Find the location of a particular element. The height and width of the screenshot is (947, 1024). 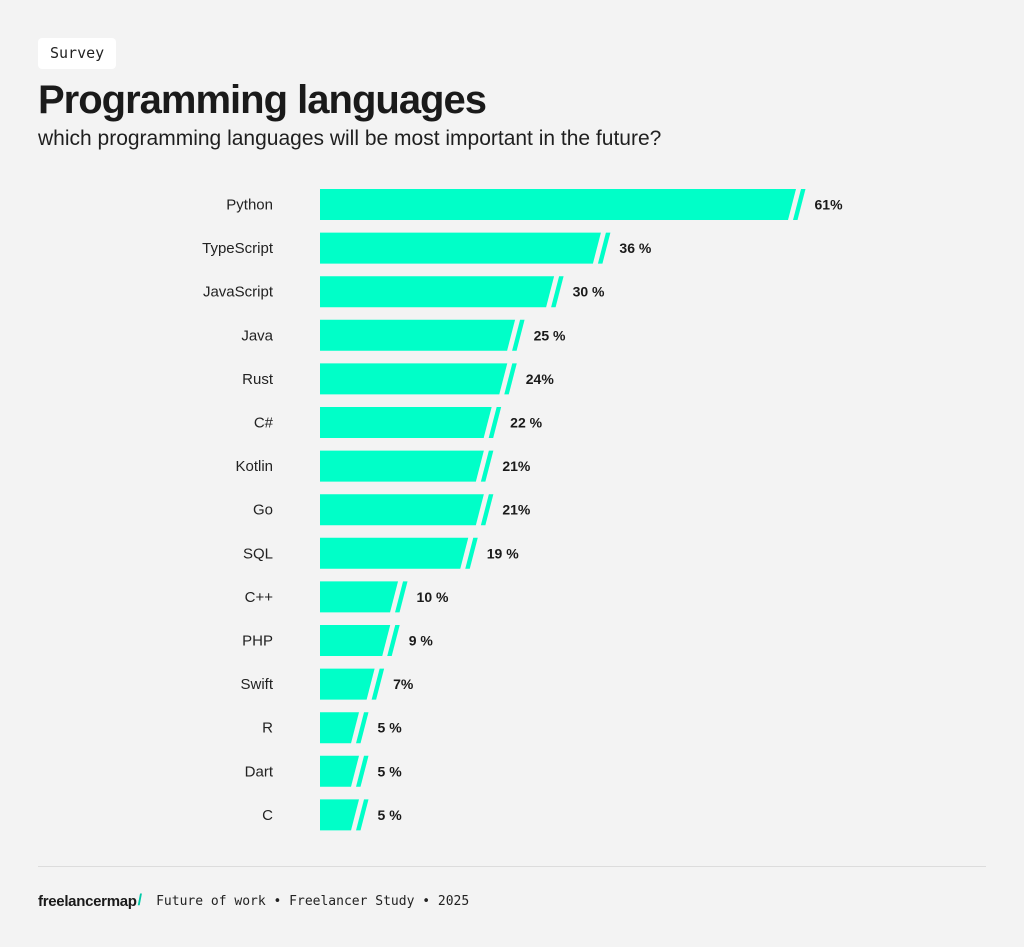

footer-caption: Future of work • Freelancer Study • 2025 is located at coordinates (313, 901).